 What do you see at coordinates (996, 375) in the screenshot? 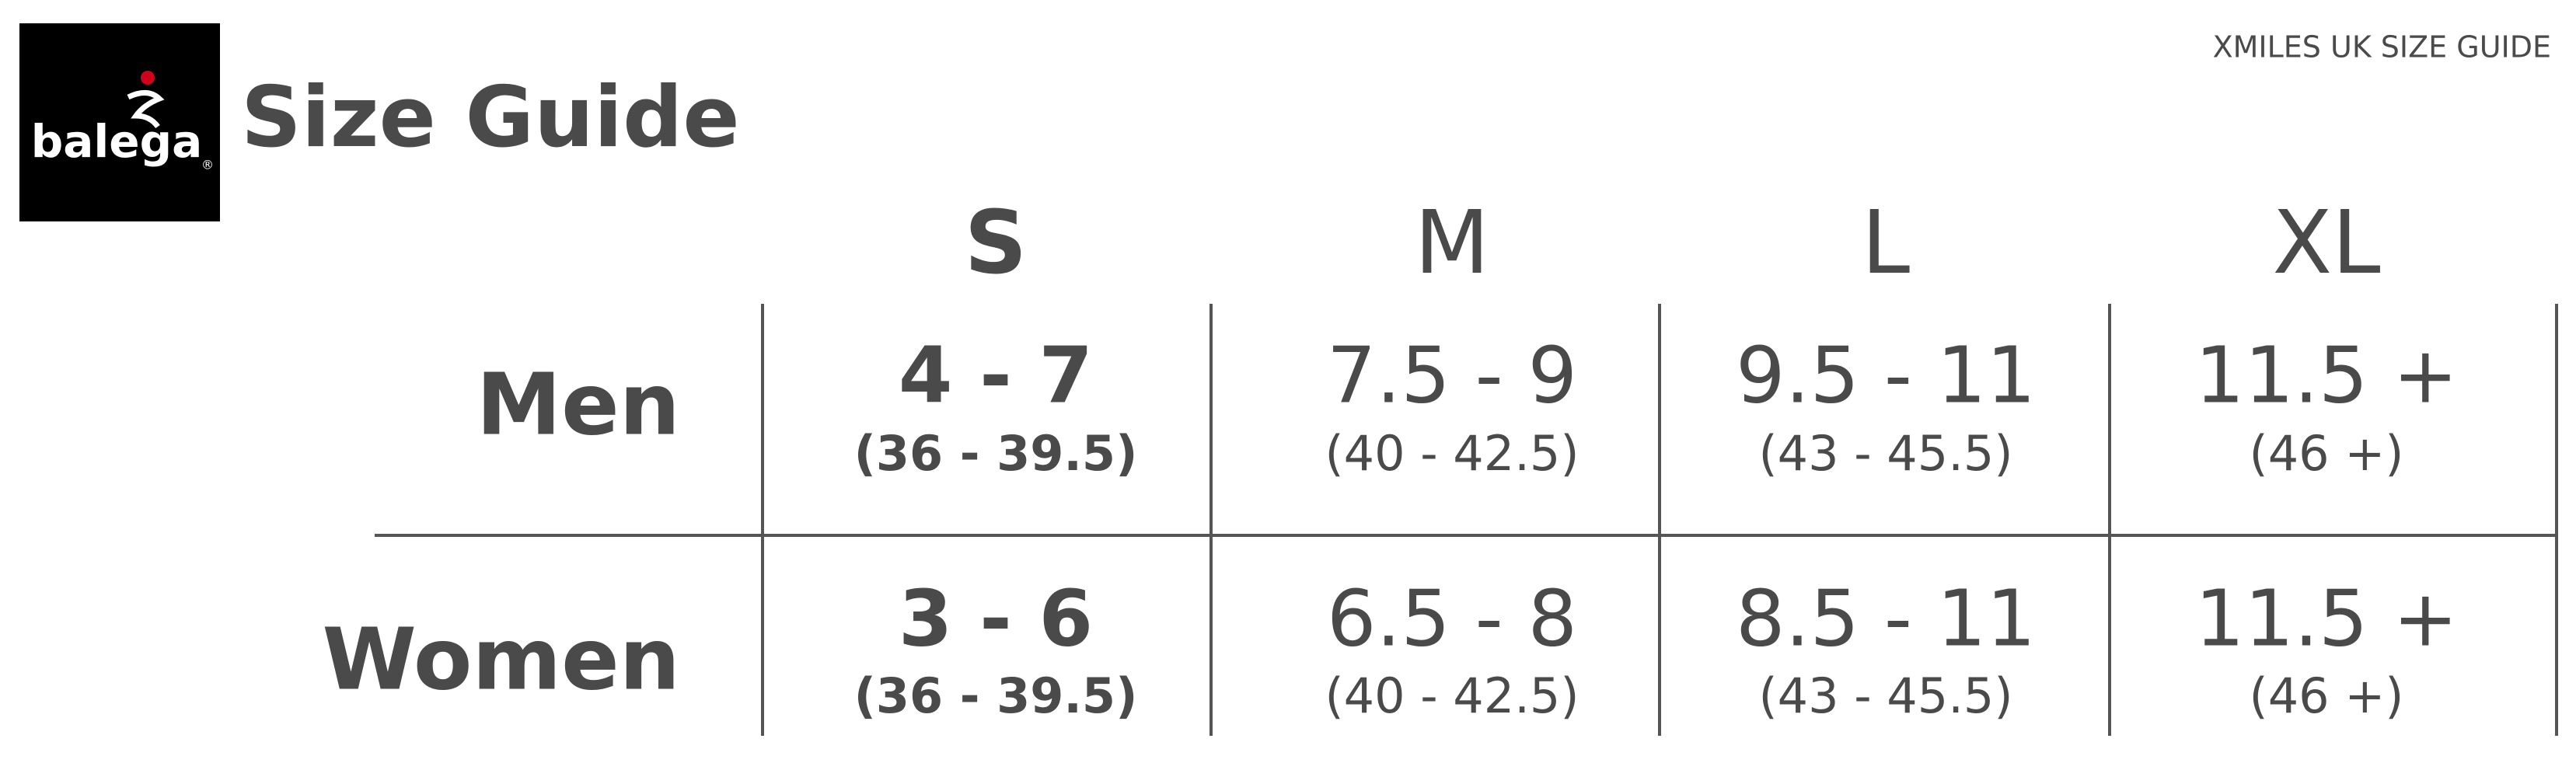
I see `size-uk: 4 - 7` at bounding box center [996, 375].